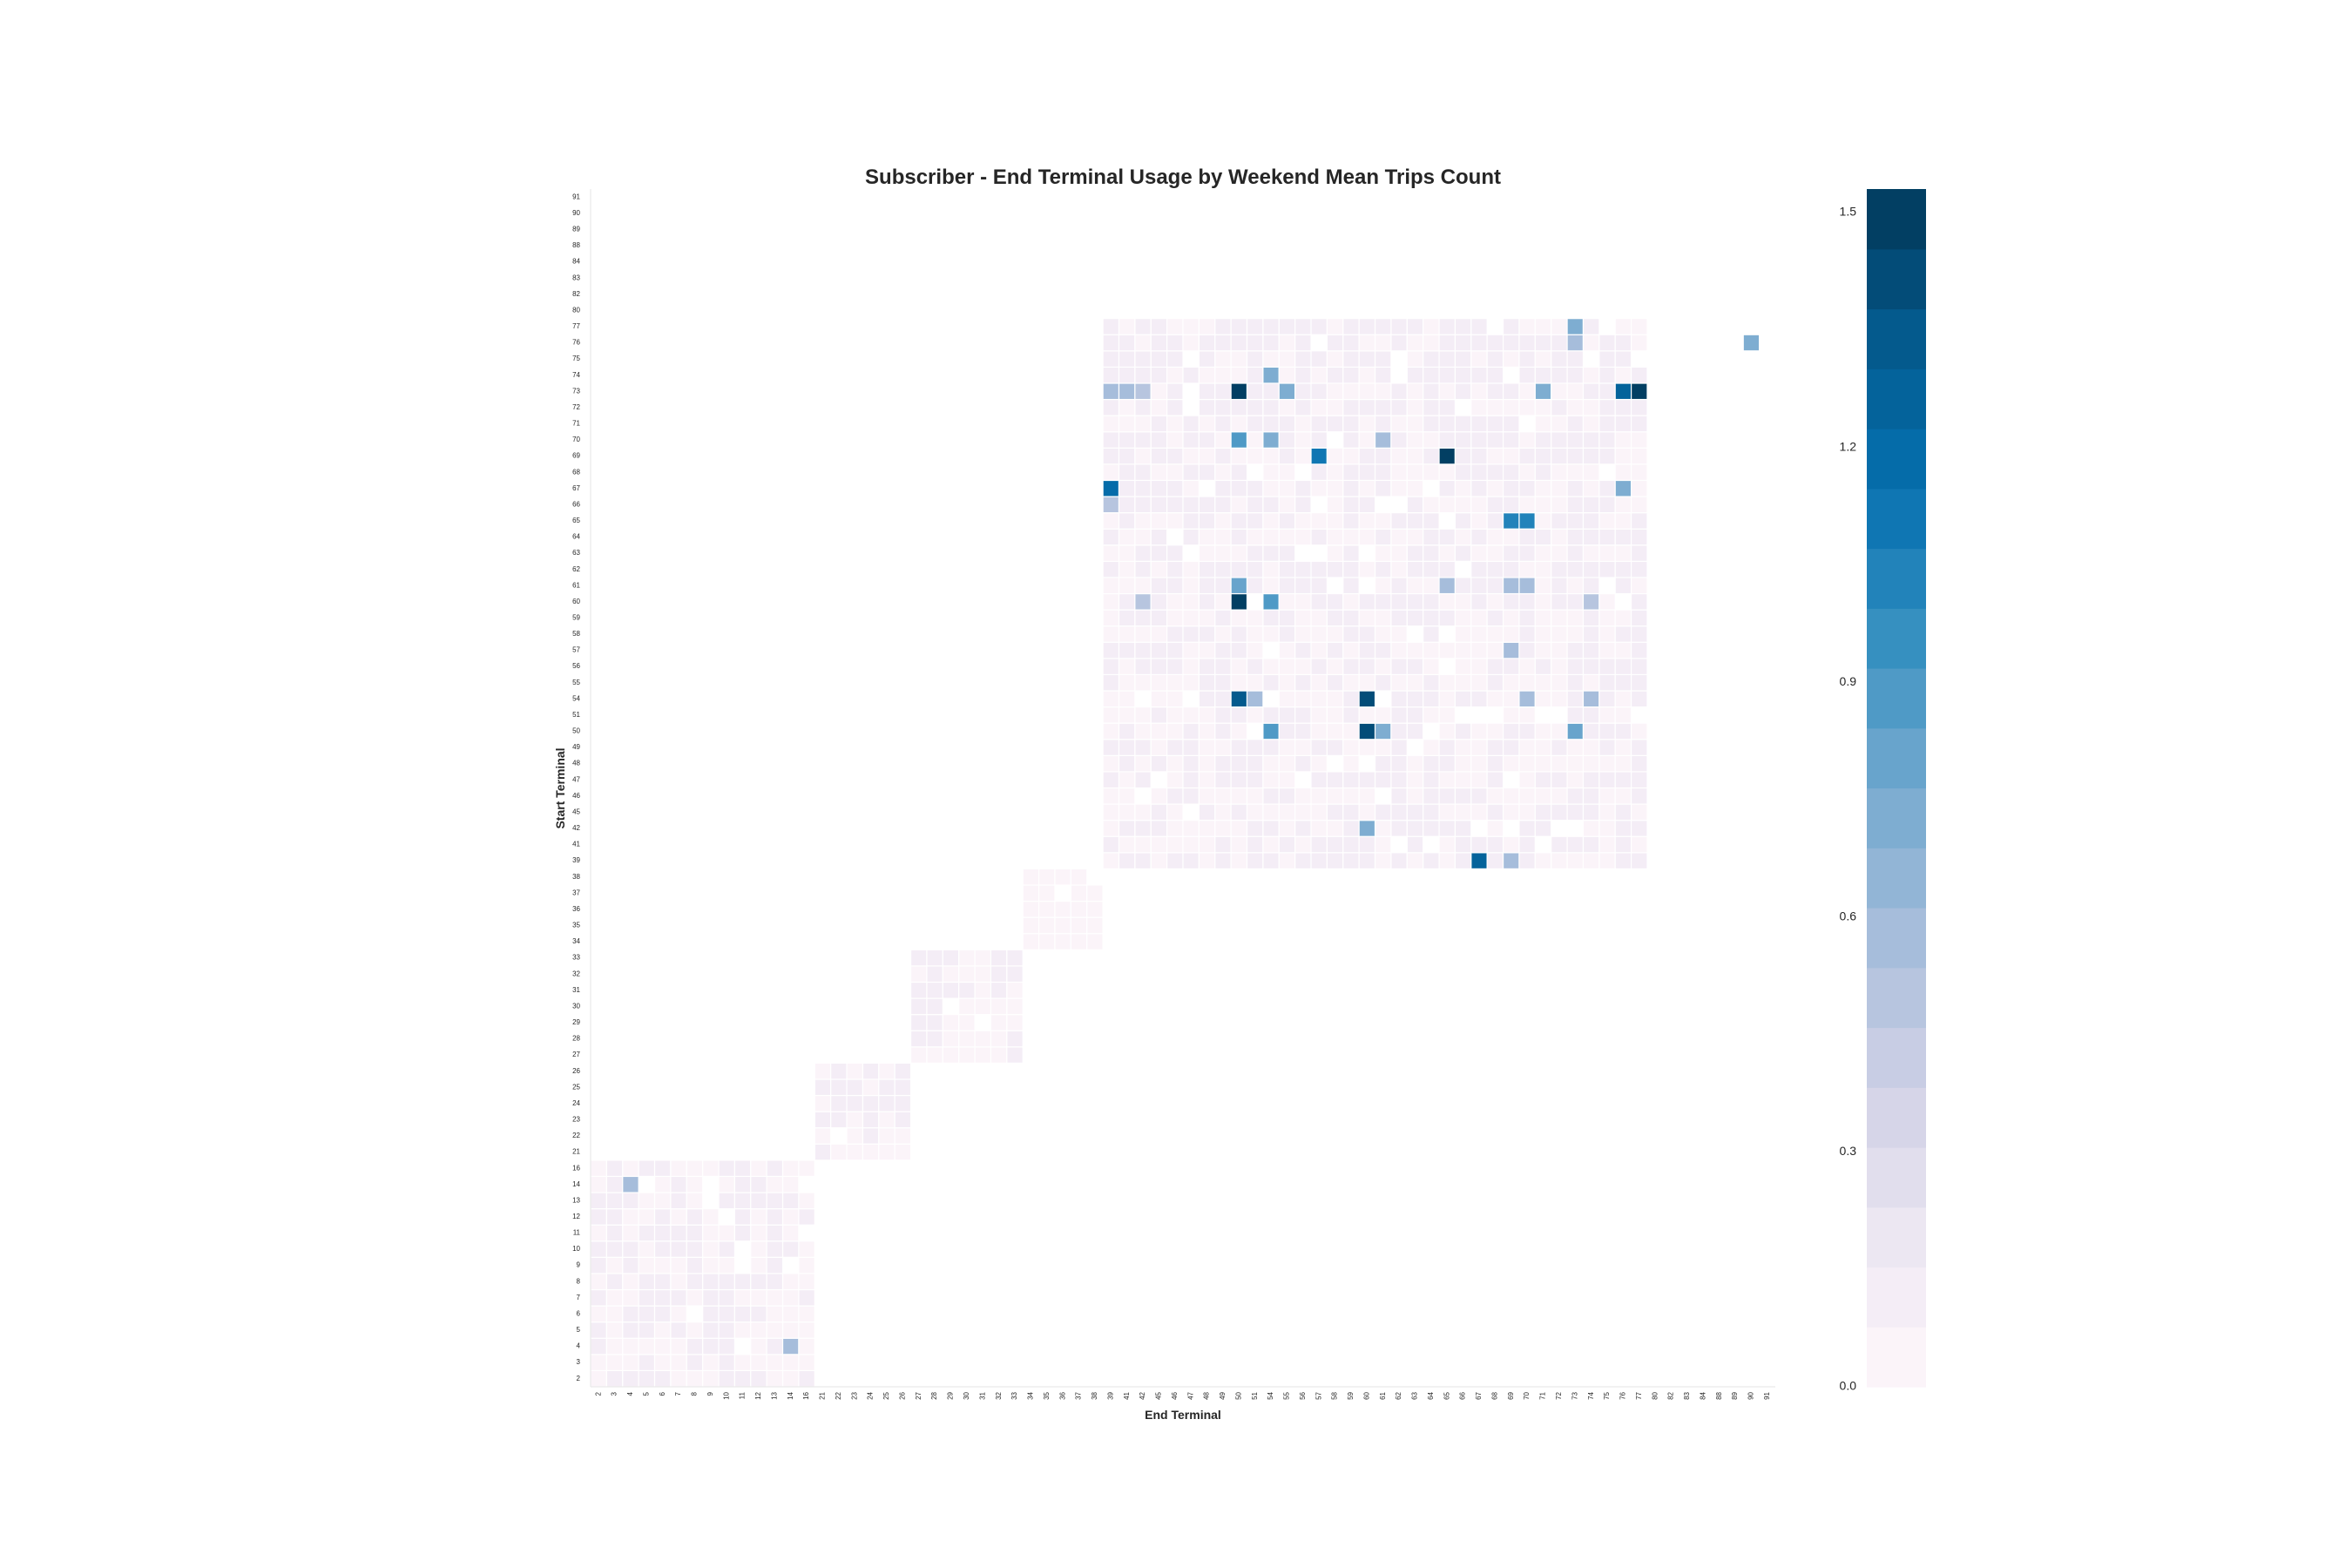 Image resolution: width=2352 pixels, height=1568 pixels. Describe the element at coordinates (576, 1103) in the screenshot. I see `y-tick-label: 24` at that location.